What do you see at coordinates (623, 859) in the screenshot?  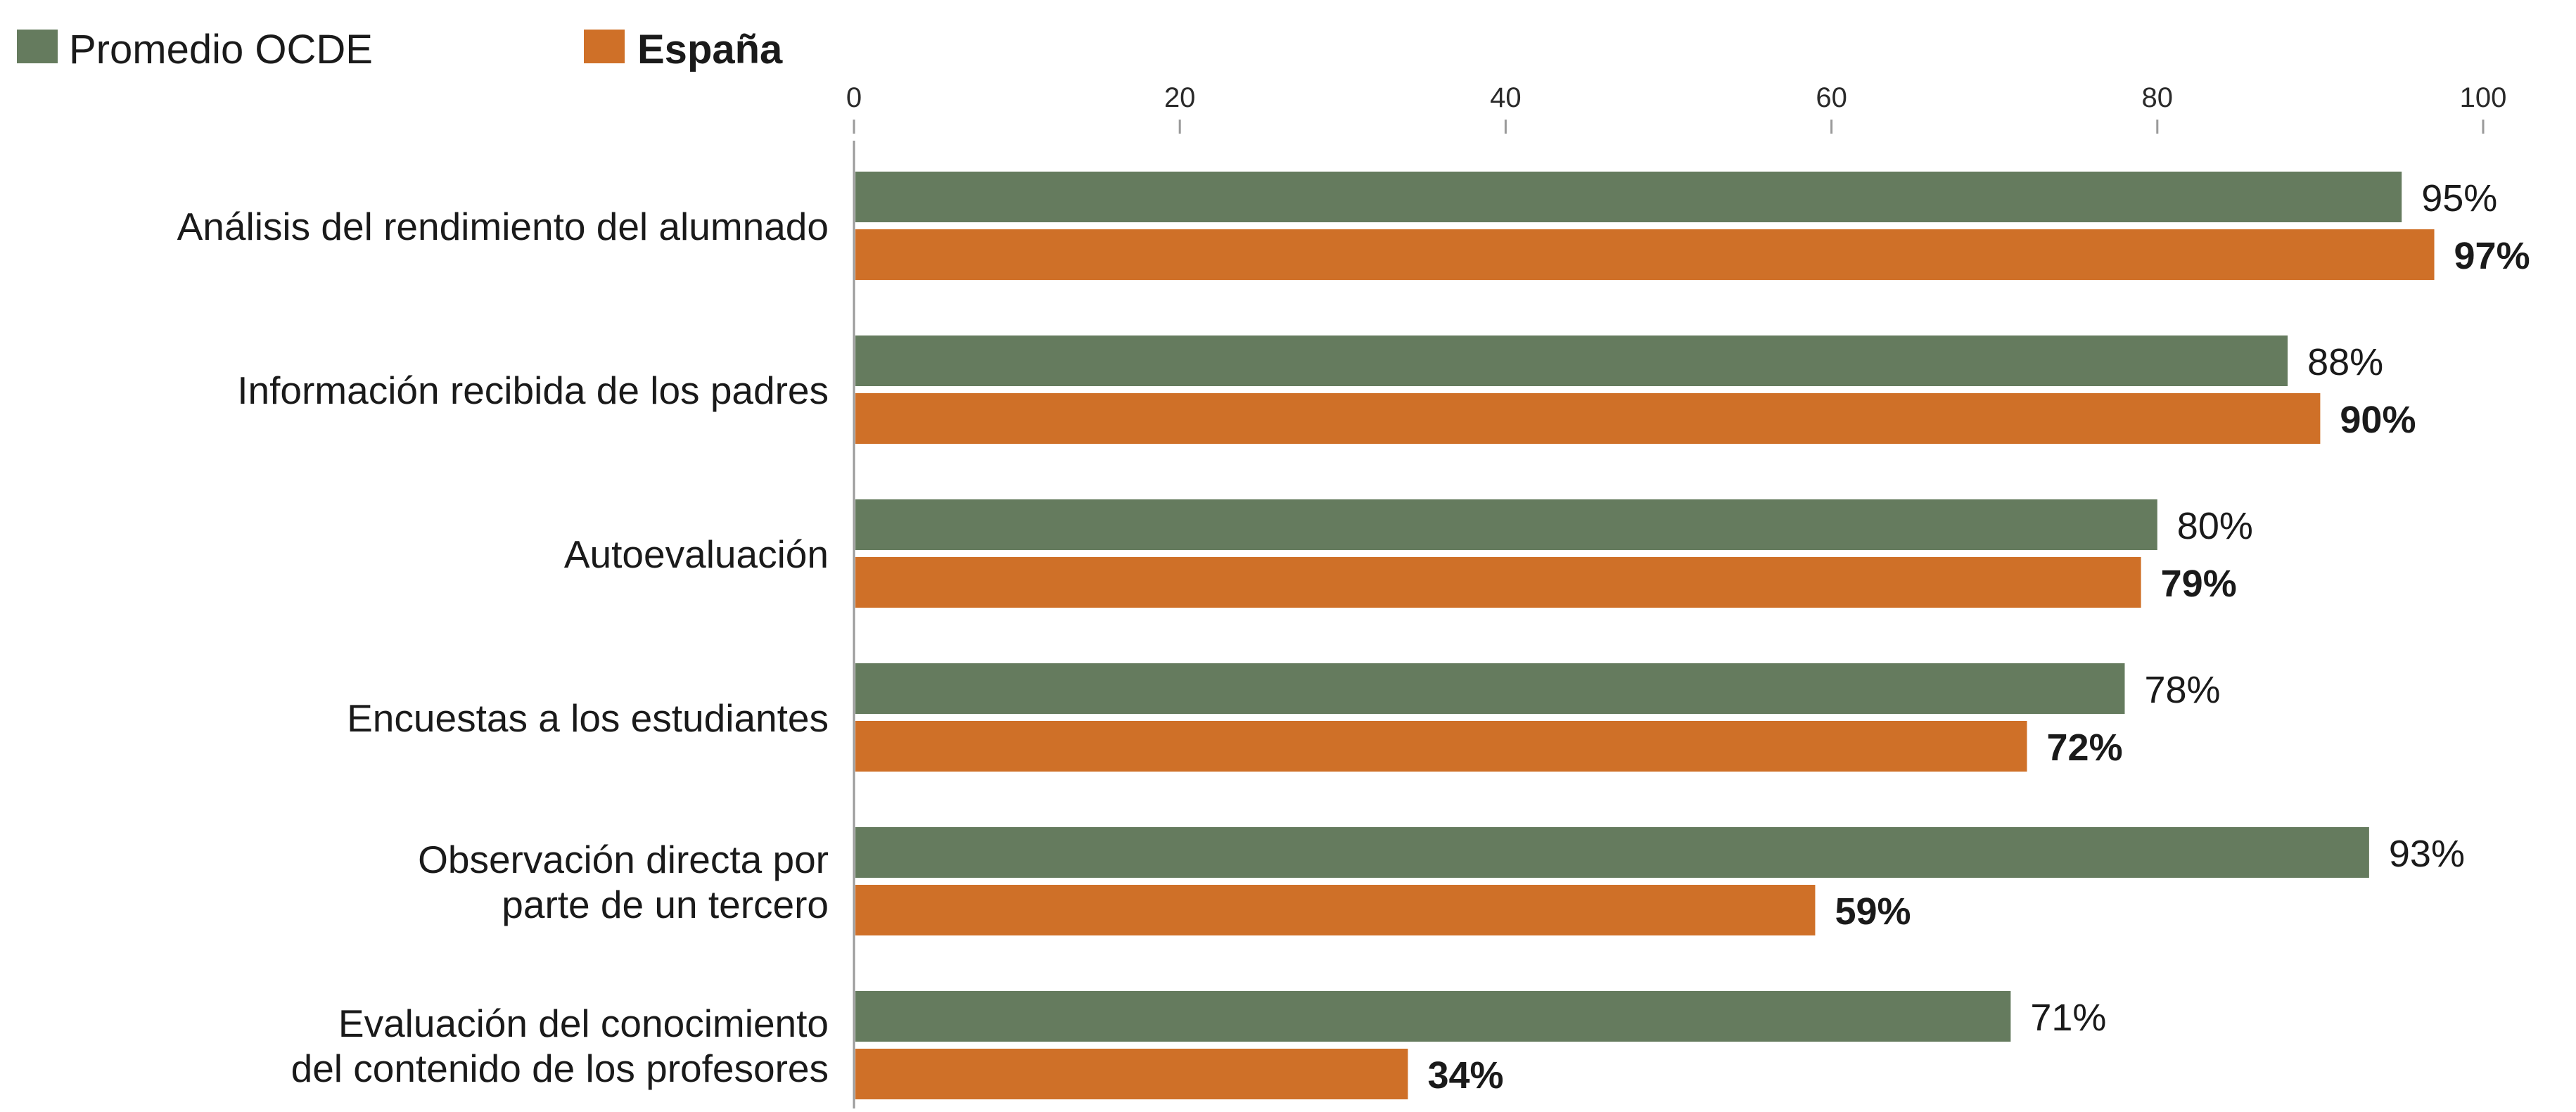 I see `category-label-line: Observación directa por` at bounding box center [623, 859].